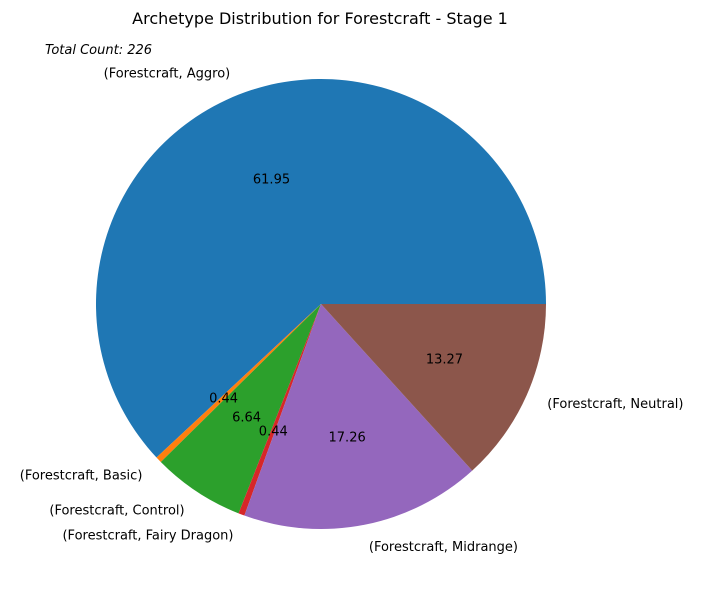 The image size is (704, 590). I want to click on slice-label: (Forestcraft, Fairy Dragon), so click(147, 536).